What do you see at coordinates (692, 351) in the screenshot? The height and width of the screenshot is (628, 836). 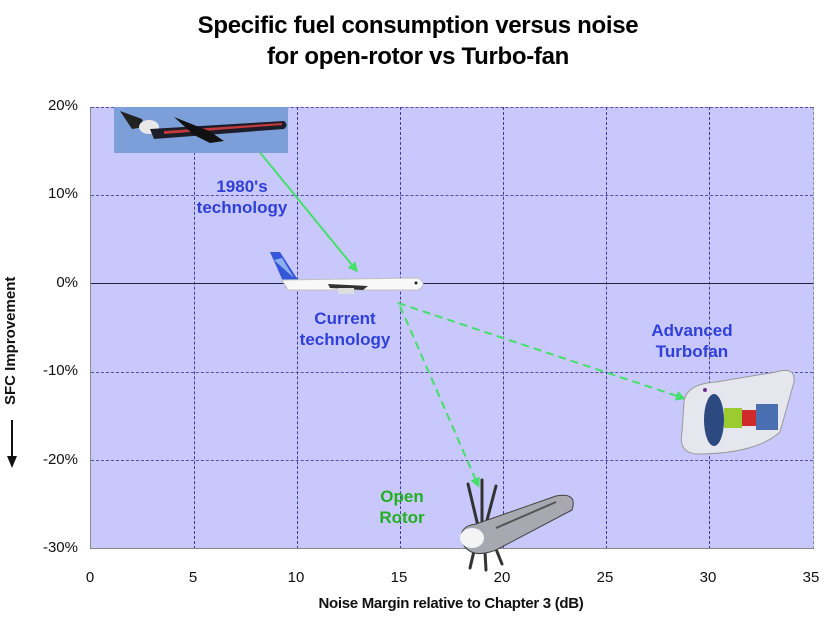 I see `annotation-line: Turbofan` at bounding box center [692, 351].